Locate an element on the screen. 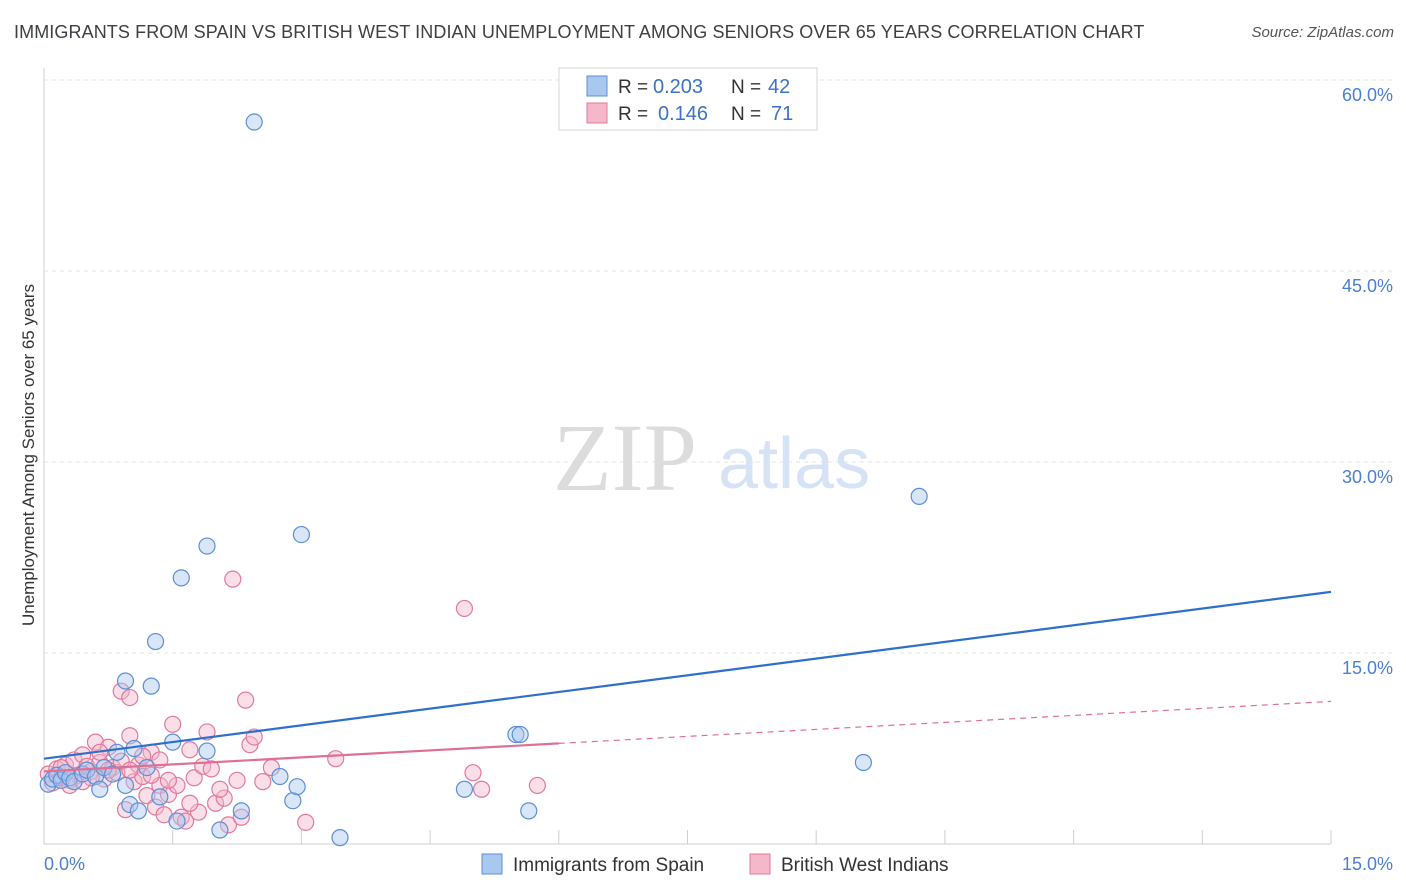 Image resolution: width=1406 pixels, height=892 pixels. bottom-legend-swatch-blue is located at coordinates (492, 864).